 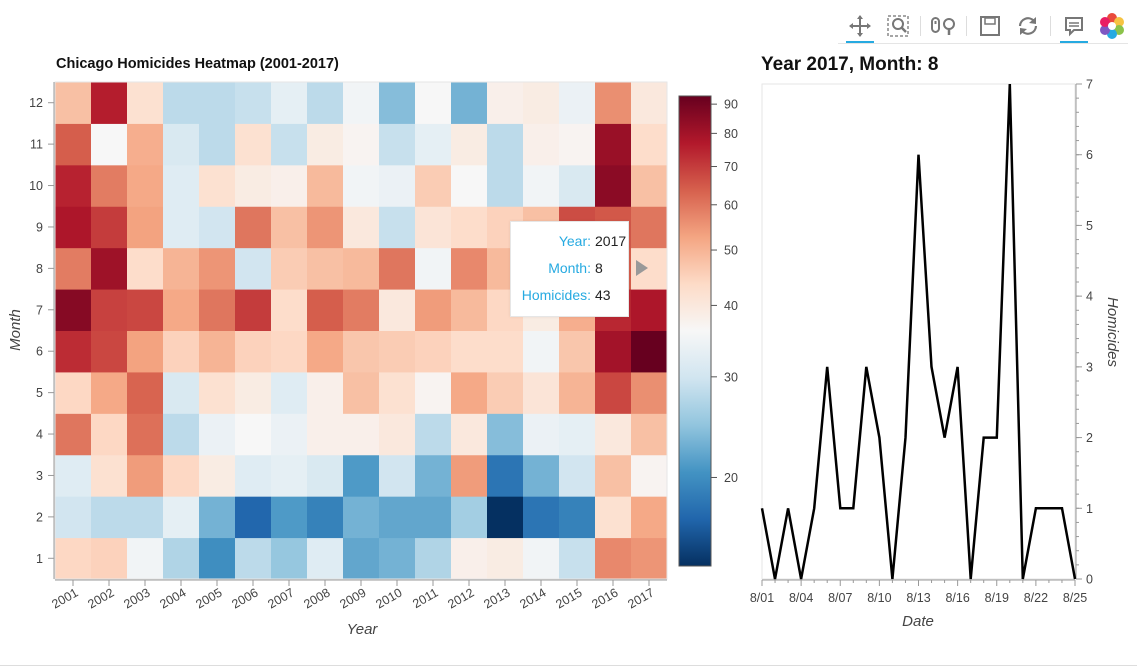 What do you see at coordinates (1112, 26) in the screenshot?
I see `bokeh-logo` at bounding box center [1112, 26].